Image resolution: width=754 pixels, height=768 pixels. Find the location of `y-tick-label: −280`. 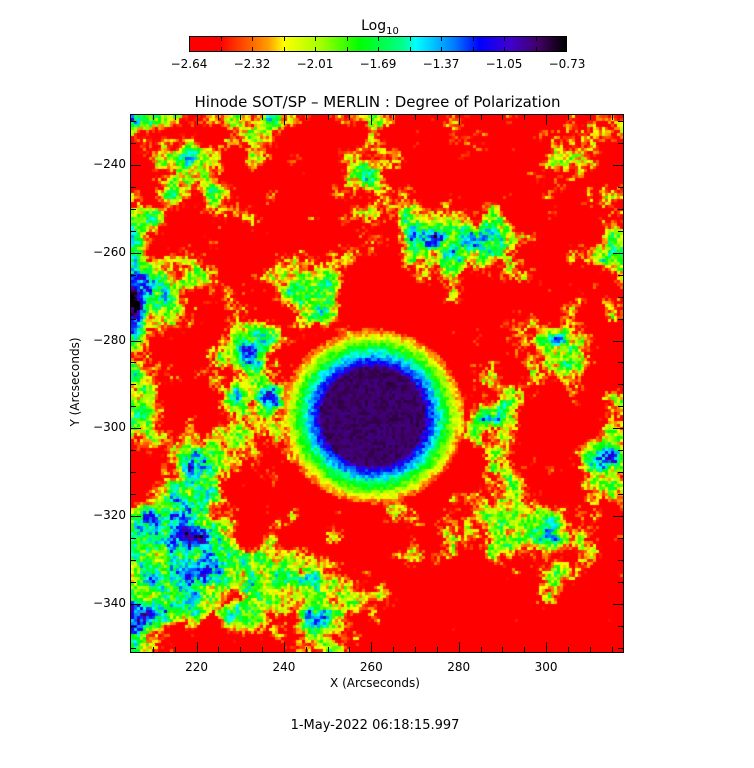

y-tick-label: −280 is located at coordinates (109, 339).